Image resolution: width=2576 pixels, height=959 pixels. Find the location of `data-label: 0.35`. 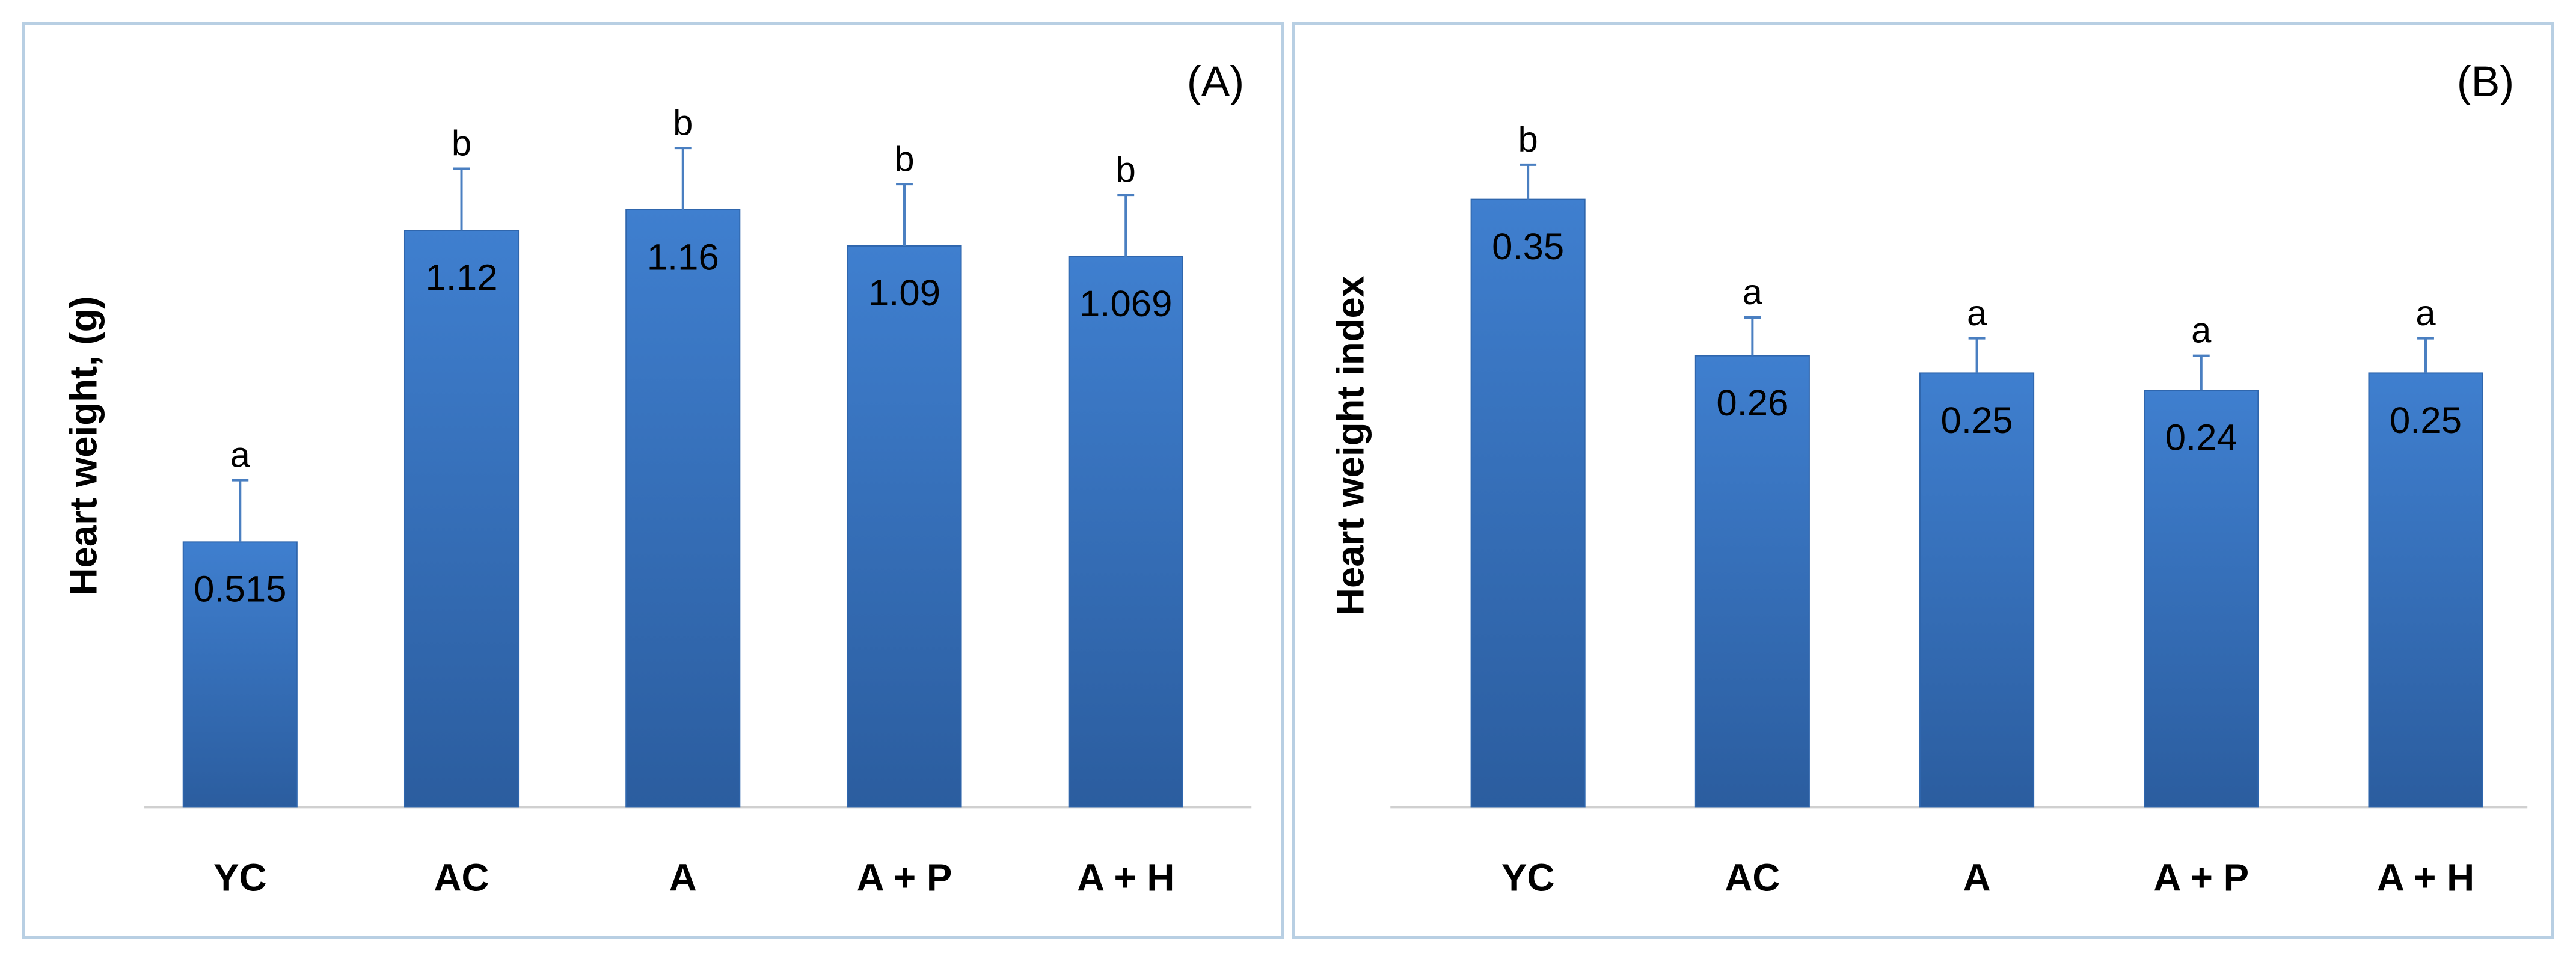

data-label: 0.35 is located at coordinates (1528, 247).